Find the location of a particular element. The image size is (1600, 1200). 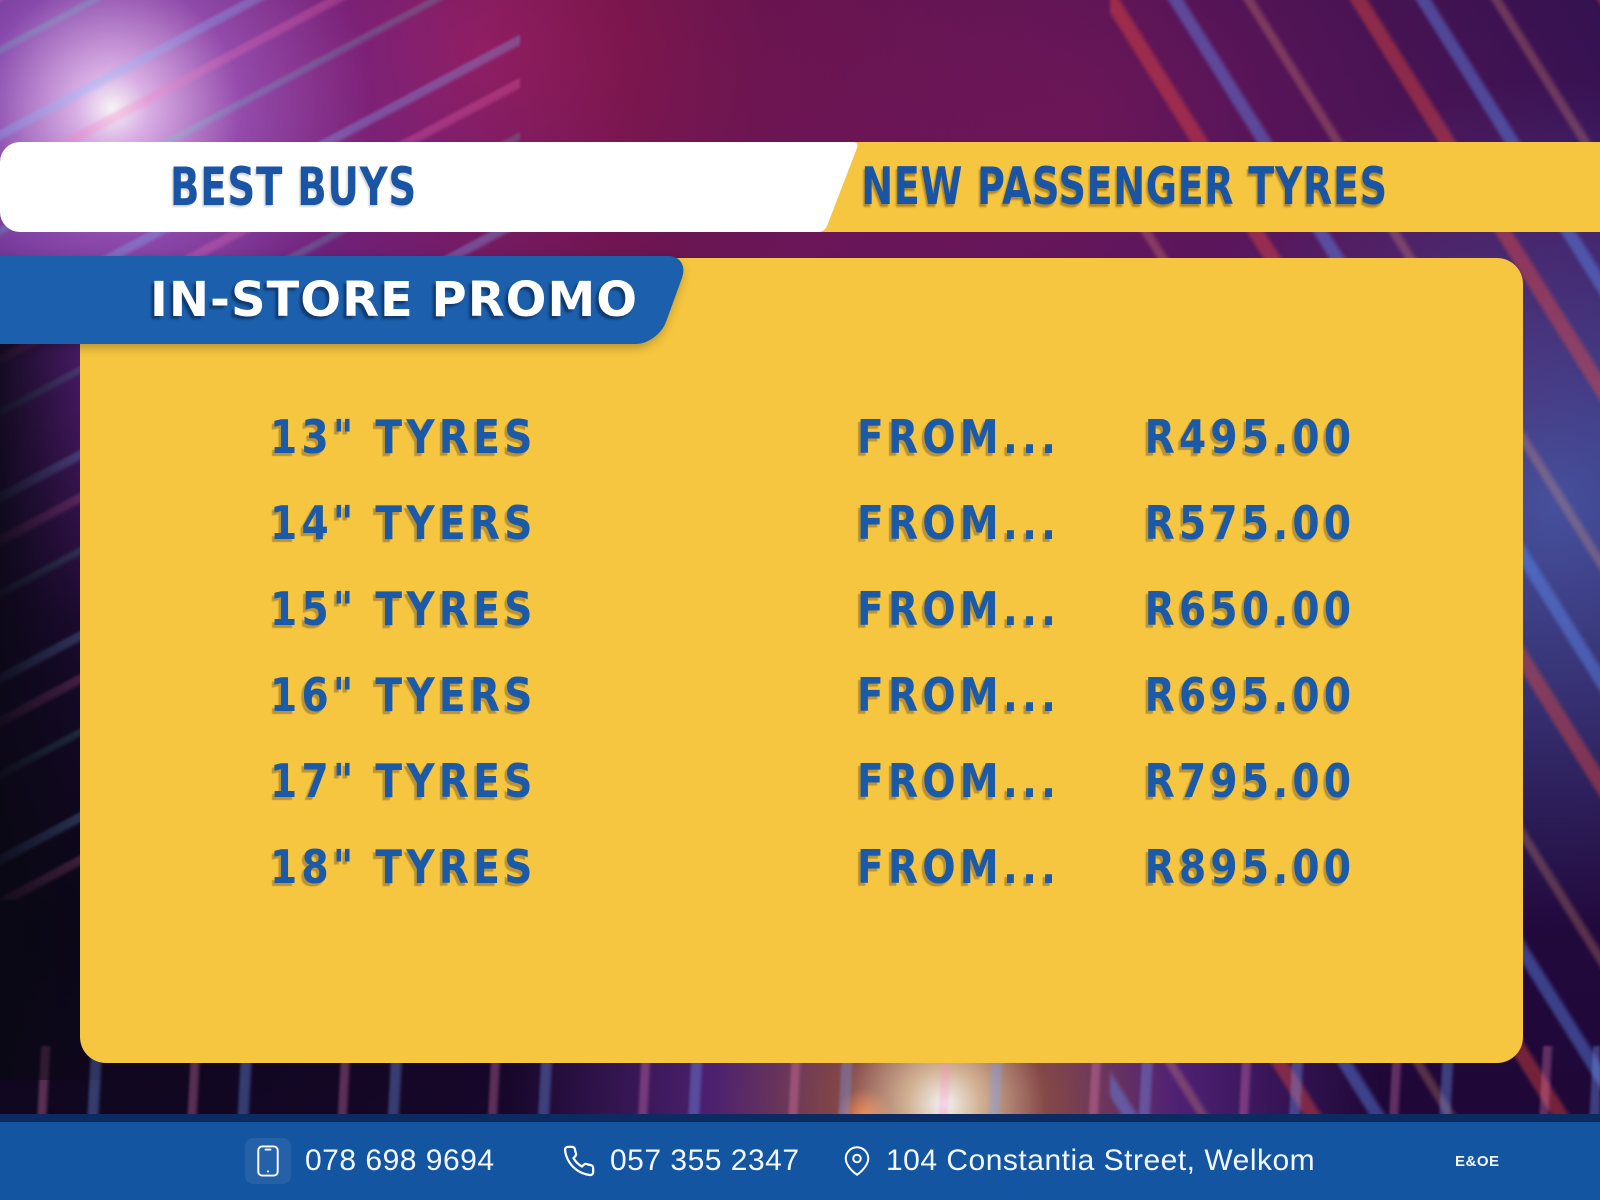

tyre-size-label: 15" TYRES is located at coordinates (403, 609).